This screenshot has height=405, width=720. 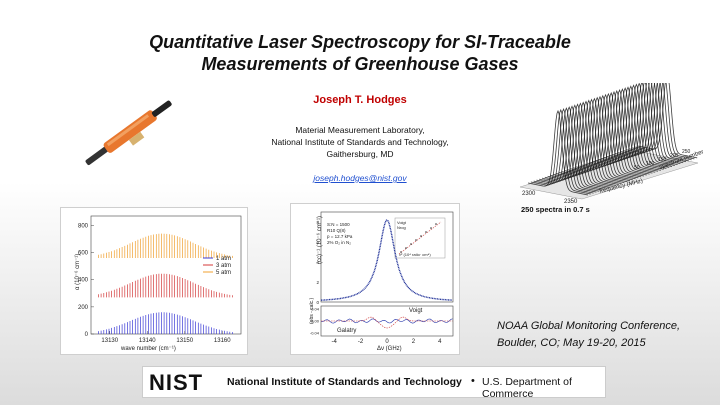 I want to click on y-tick-label: 0, so click(x=87, y=335).